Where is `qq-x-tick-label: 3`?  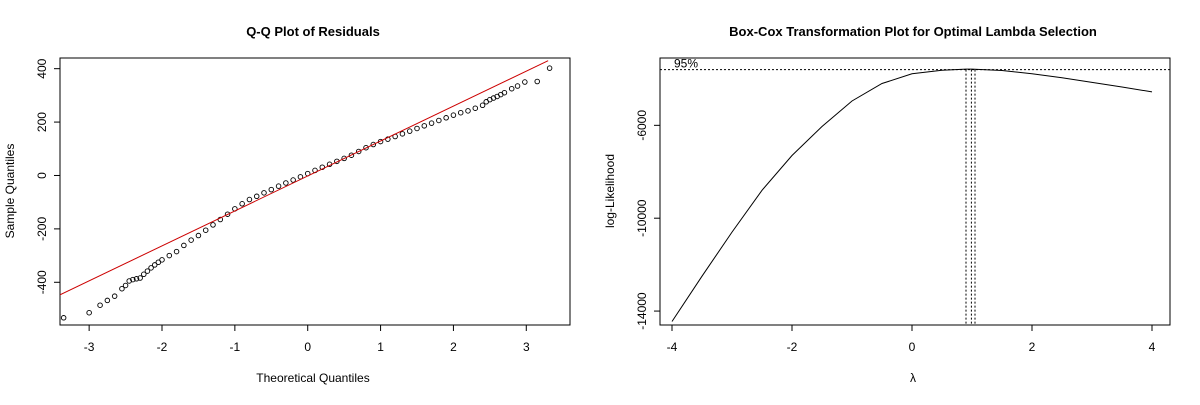
qq-x-tick-label: 3 is located at coordinates (526, 347).